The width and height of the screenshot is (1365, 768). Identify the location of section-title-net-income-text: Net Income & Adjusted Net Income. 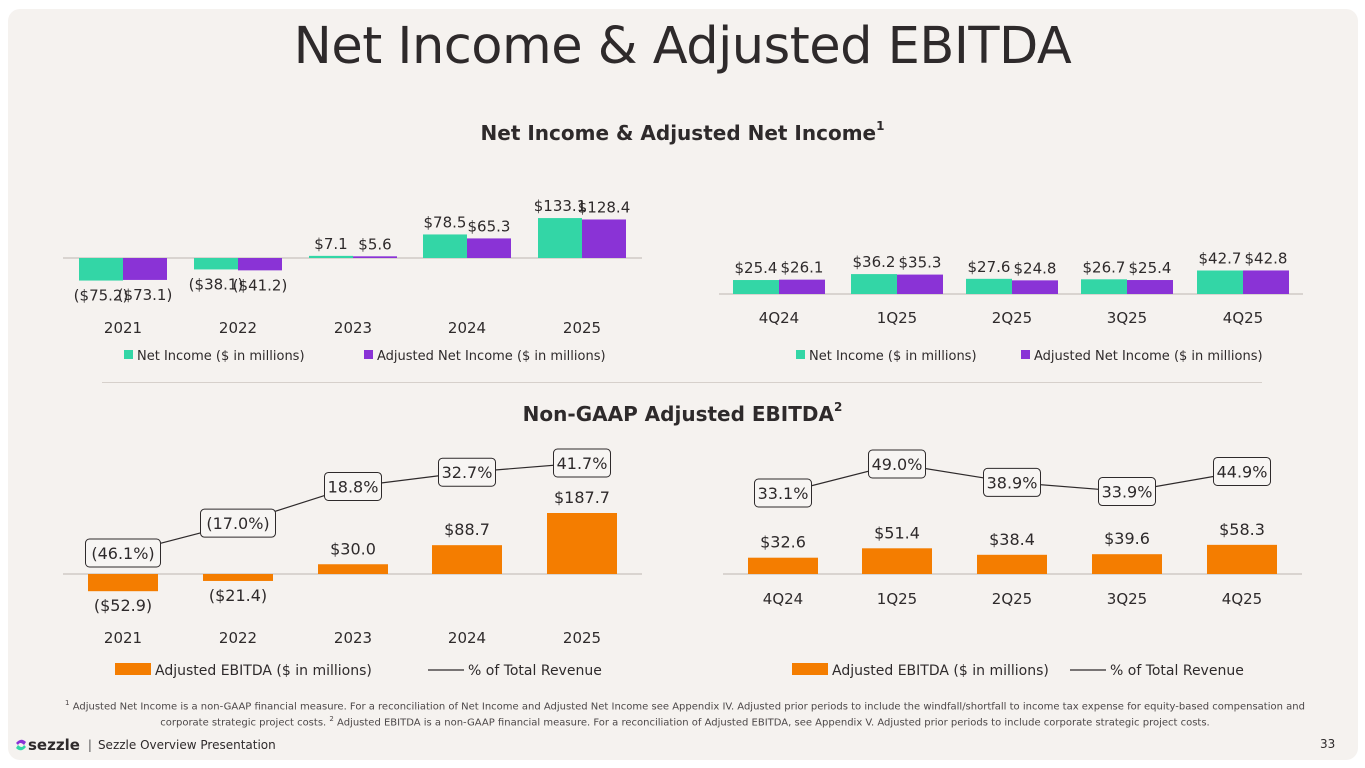
(678, 133).